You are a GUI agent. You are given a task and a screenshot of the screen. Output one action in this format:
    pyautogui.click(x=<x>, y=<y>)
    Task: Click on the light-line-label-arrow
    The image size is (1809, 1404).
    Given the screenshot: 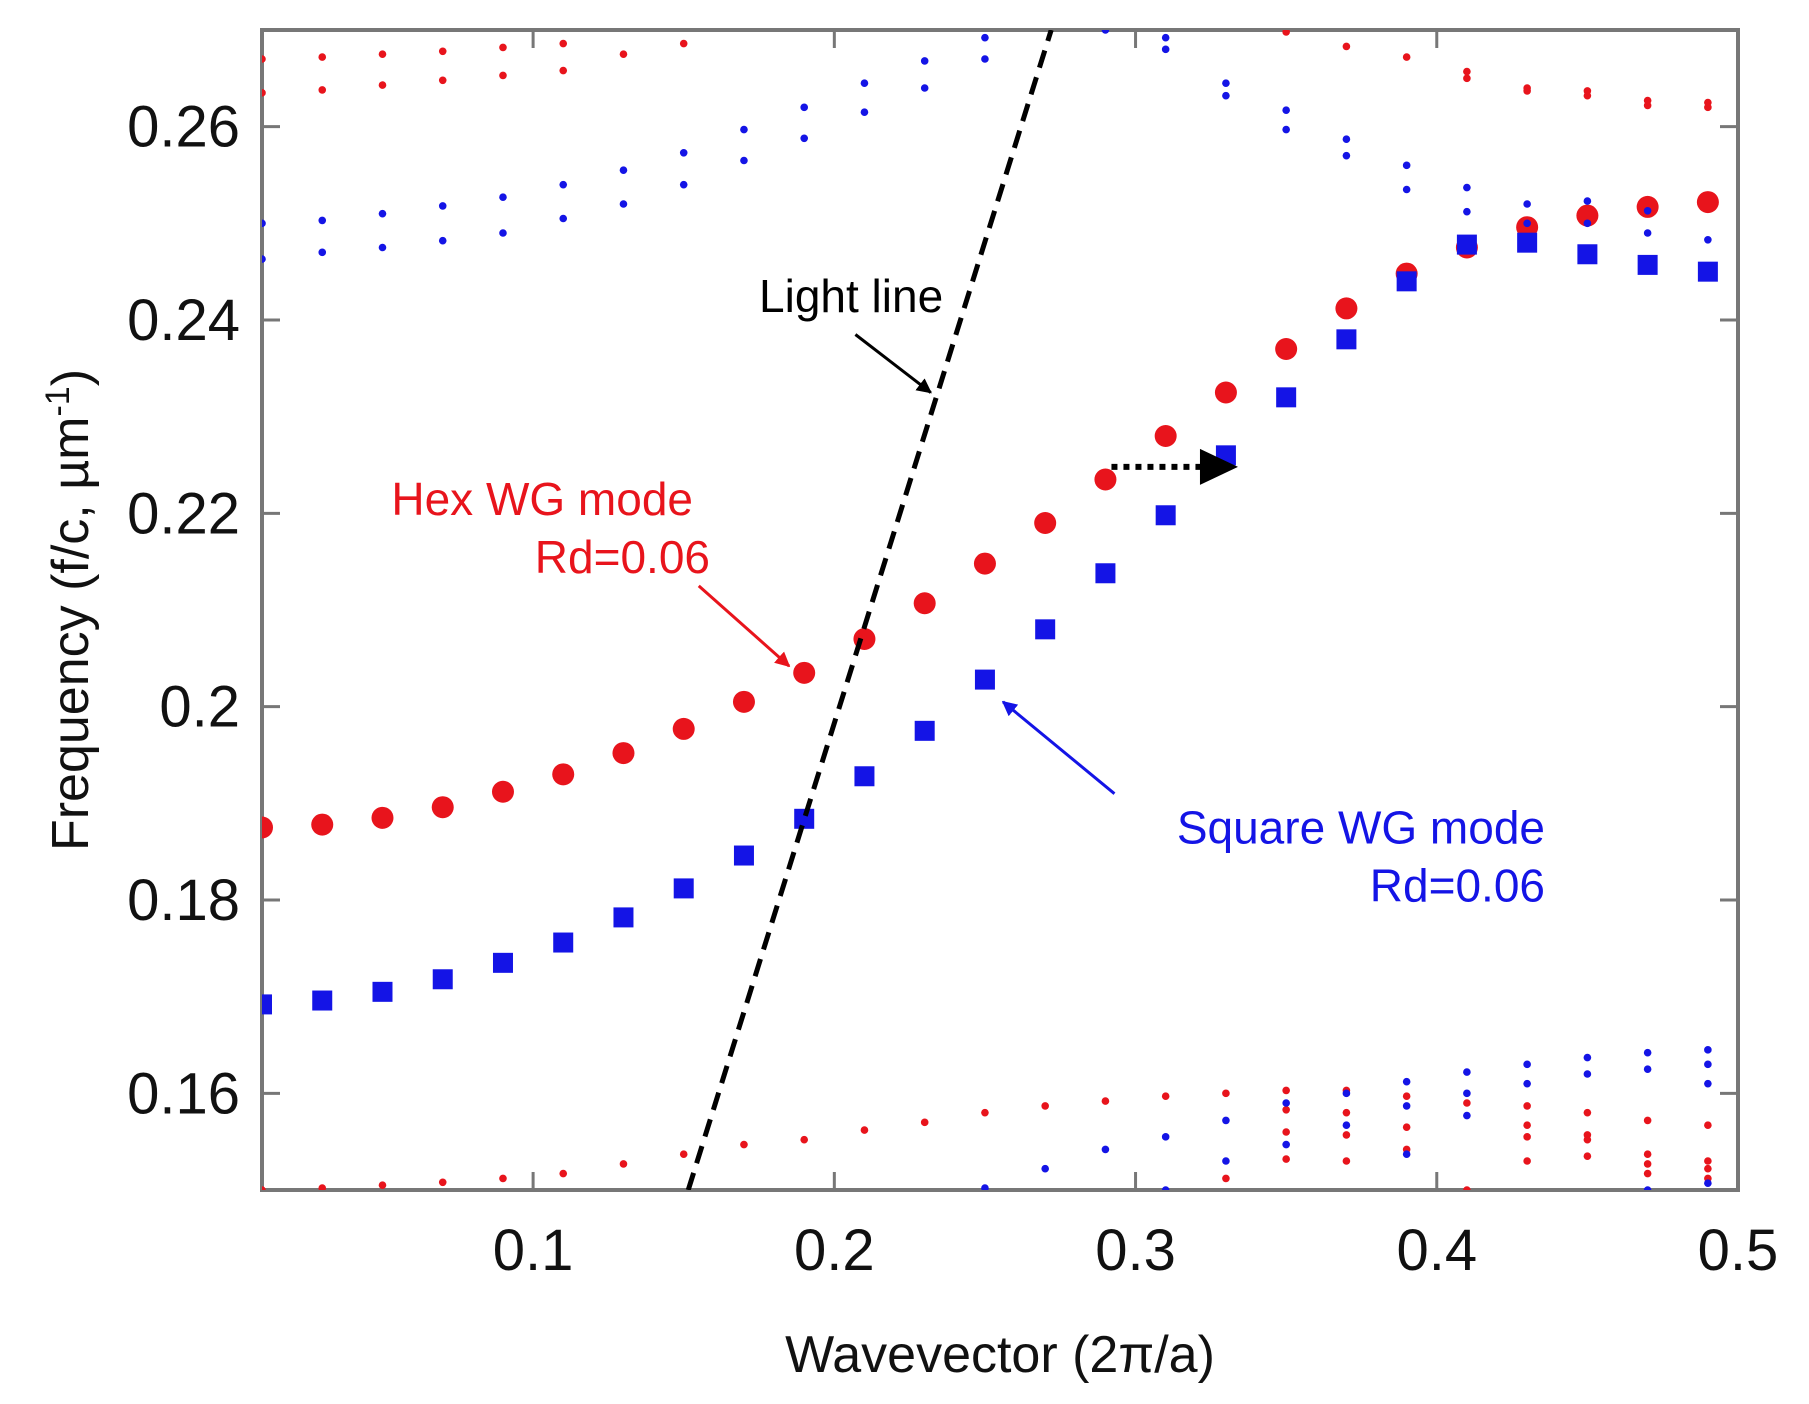 What is the action you would take?
    pyautogui.click(x=893, y=363)
    